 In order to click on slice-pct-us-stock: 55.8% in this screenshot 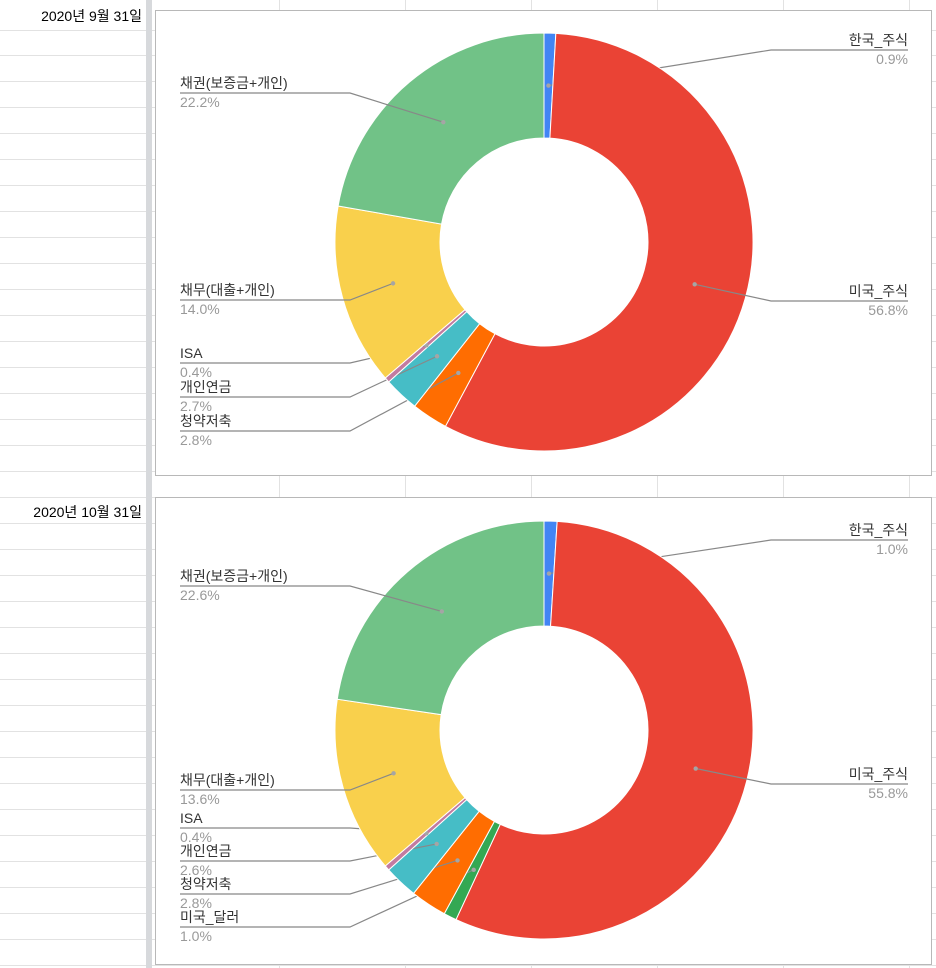, I will do `click(888, 793)`.